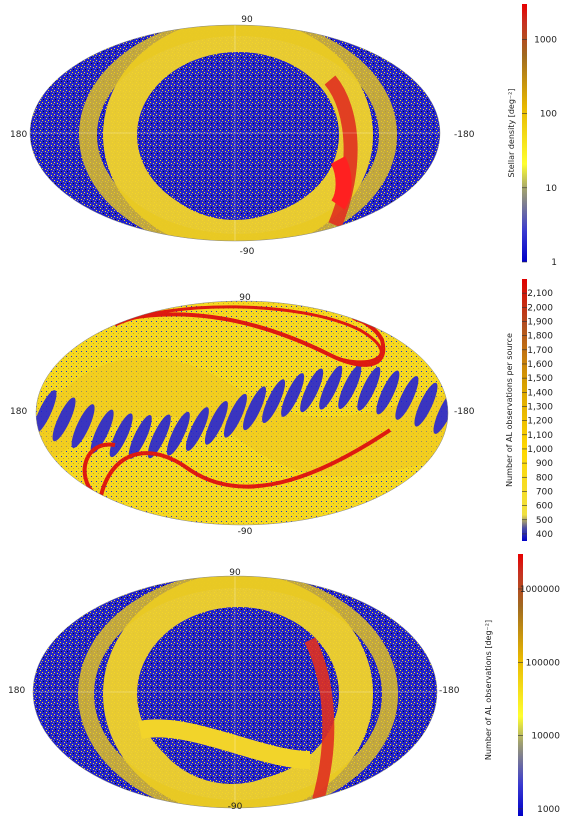 The image size is (562, 828). I want to click on colorbar-2-tick-label: 1,400, so click(540, 393).